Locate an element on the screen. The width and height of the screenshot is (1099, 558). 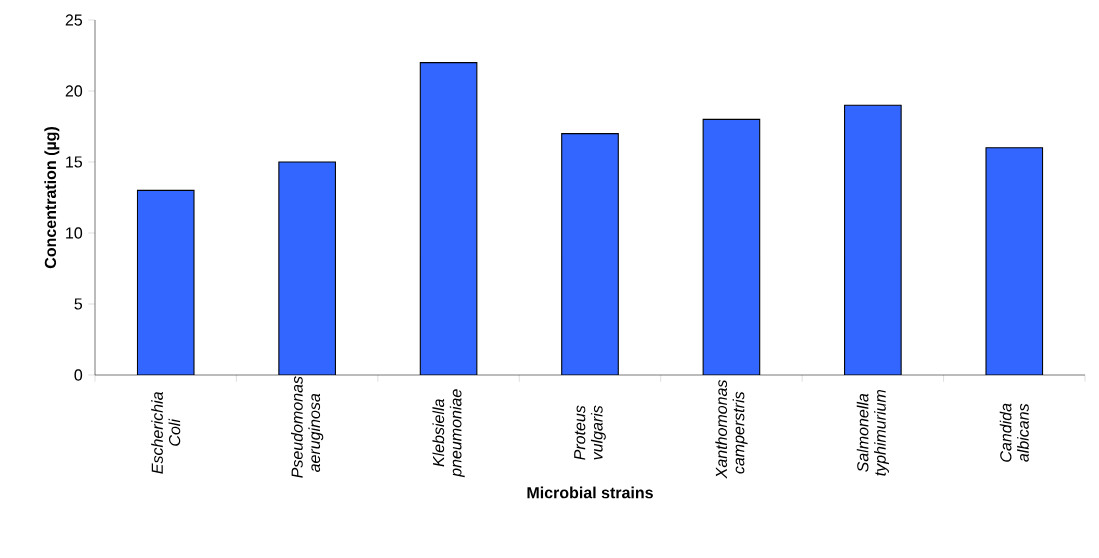
x-tick-label: Klebsiella pneumoniae is located at coordinates (448, 433).